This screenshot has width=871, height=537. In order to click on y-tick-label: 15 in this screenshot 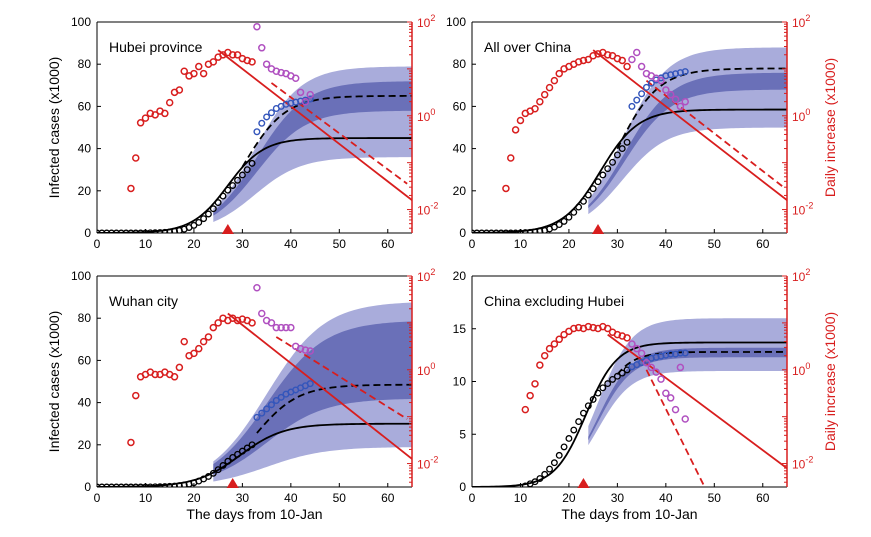, I will do `click(460, 329)`.